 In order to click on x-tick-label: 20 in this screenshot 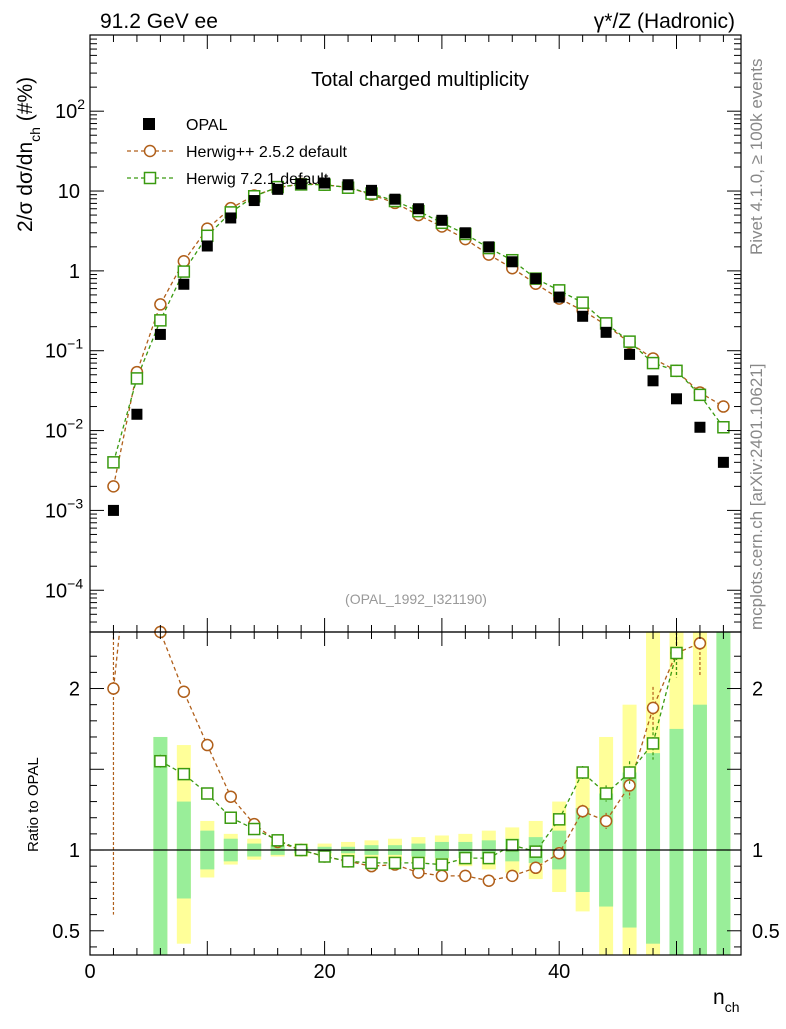, I will do `click(324, 972)`.